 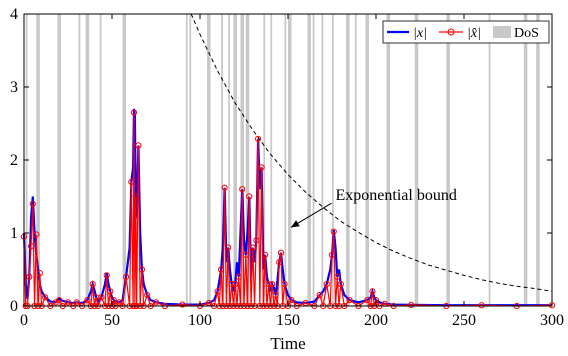 What do you see at coordinates (466, 32) in the screenshot?
I see `legend: |x| |x̂| DoS` at bounding box center [466, 32].